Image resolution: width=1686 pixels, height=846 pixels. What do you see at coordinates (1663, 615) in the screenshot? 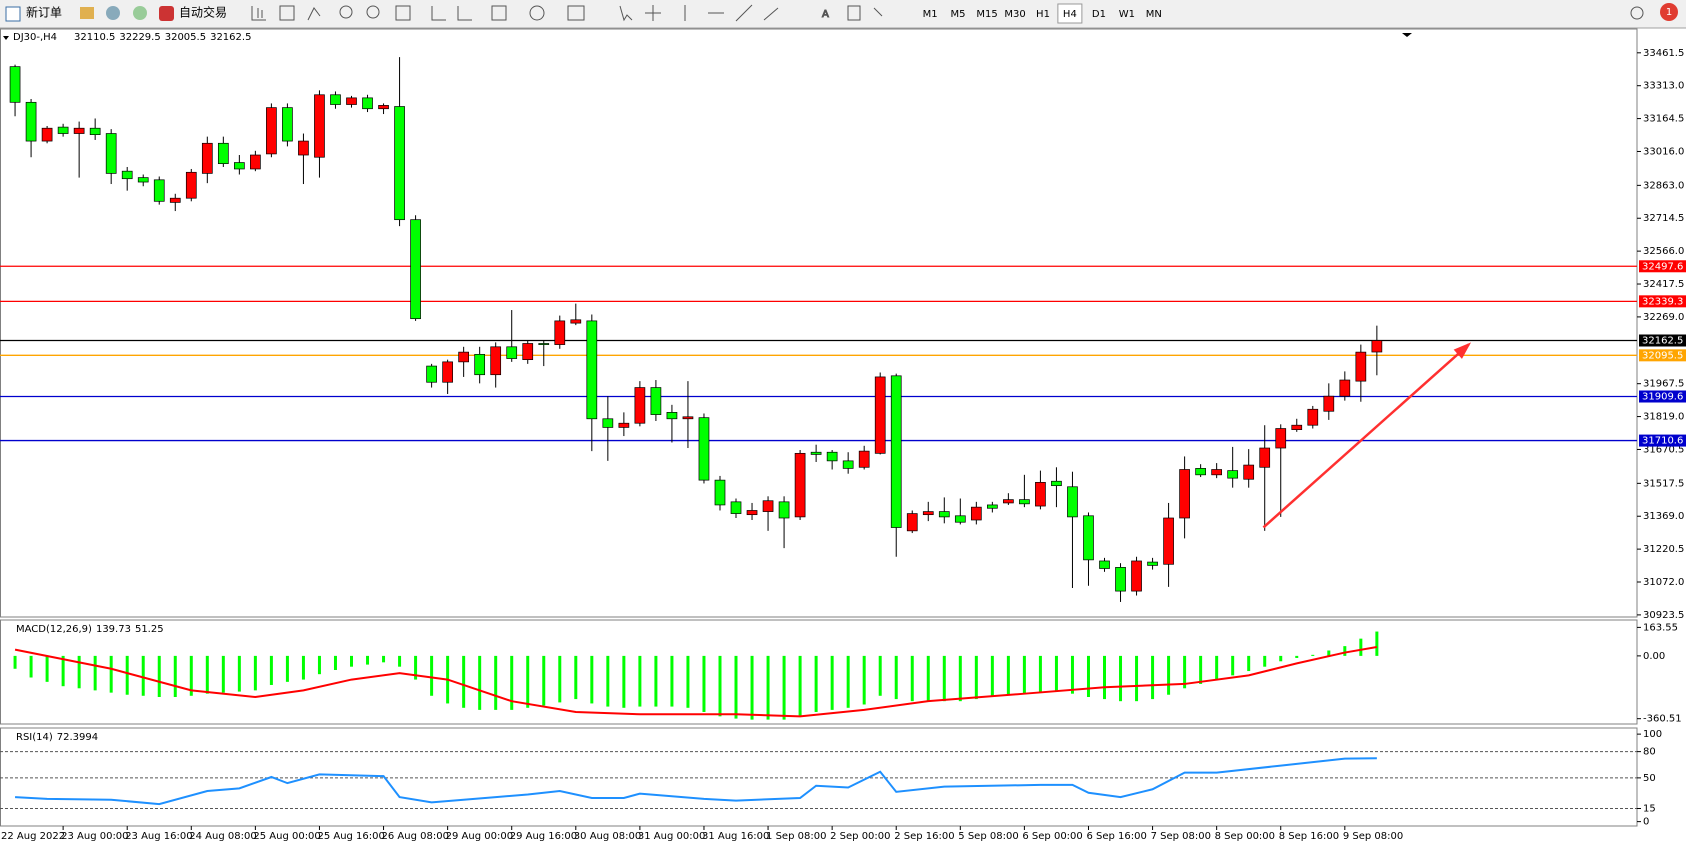
I see `y-tick-label: 30923.5` at bounding box center [1663, 615].